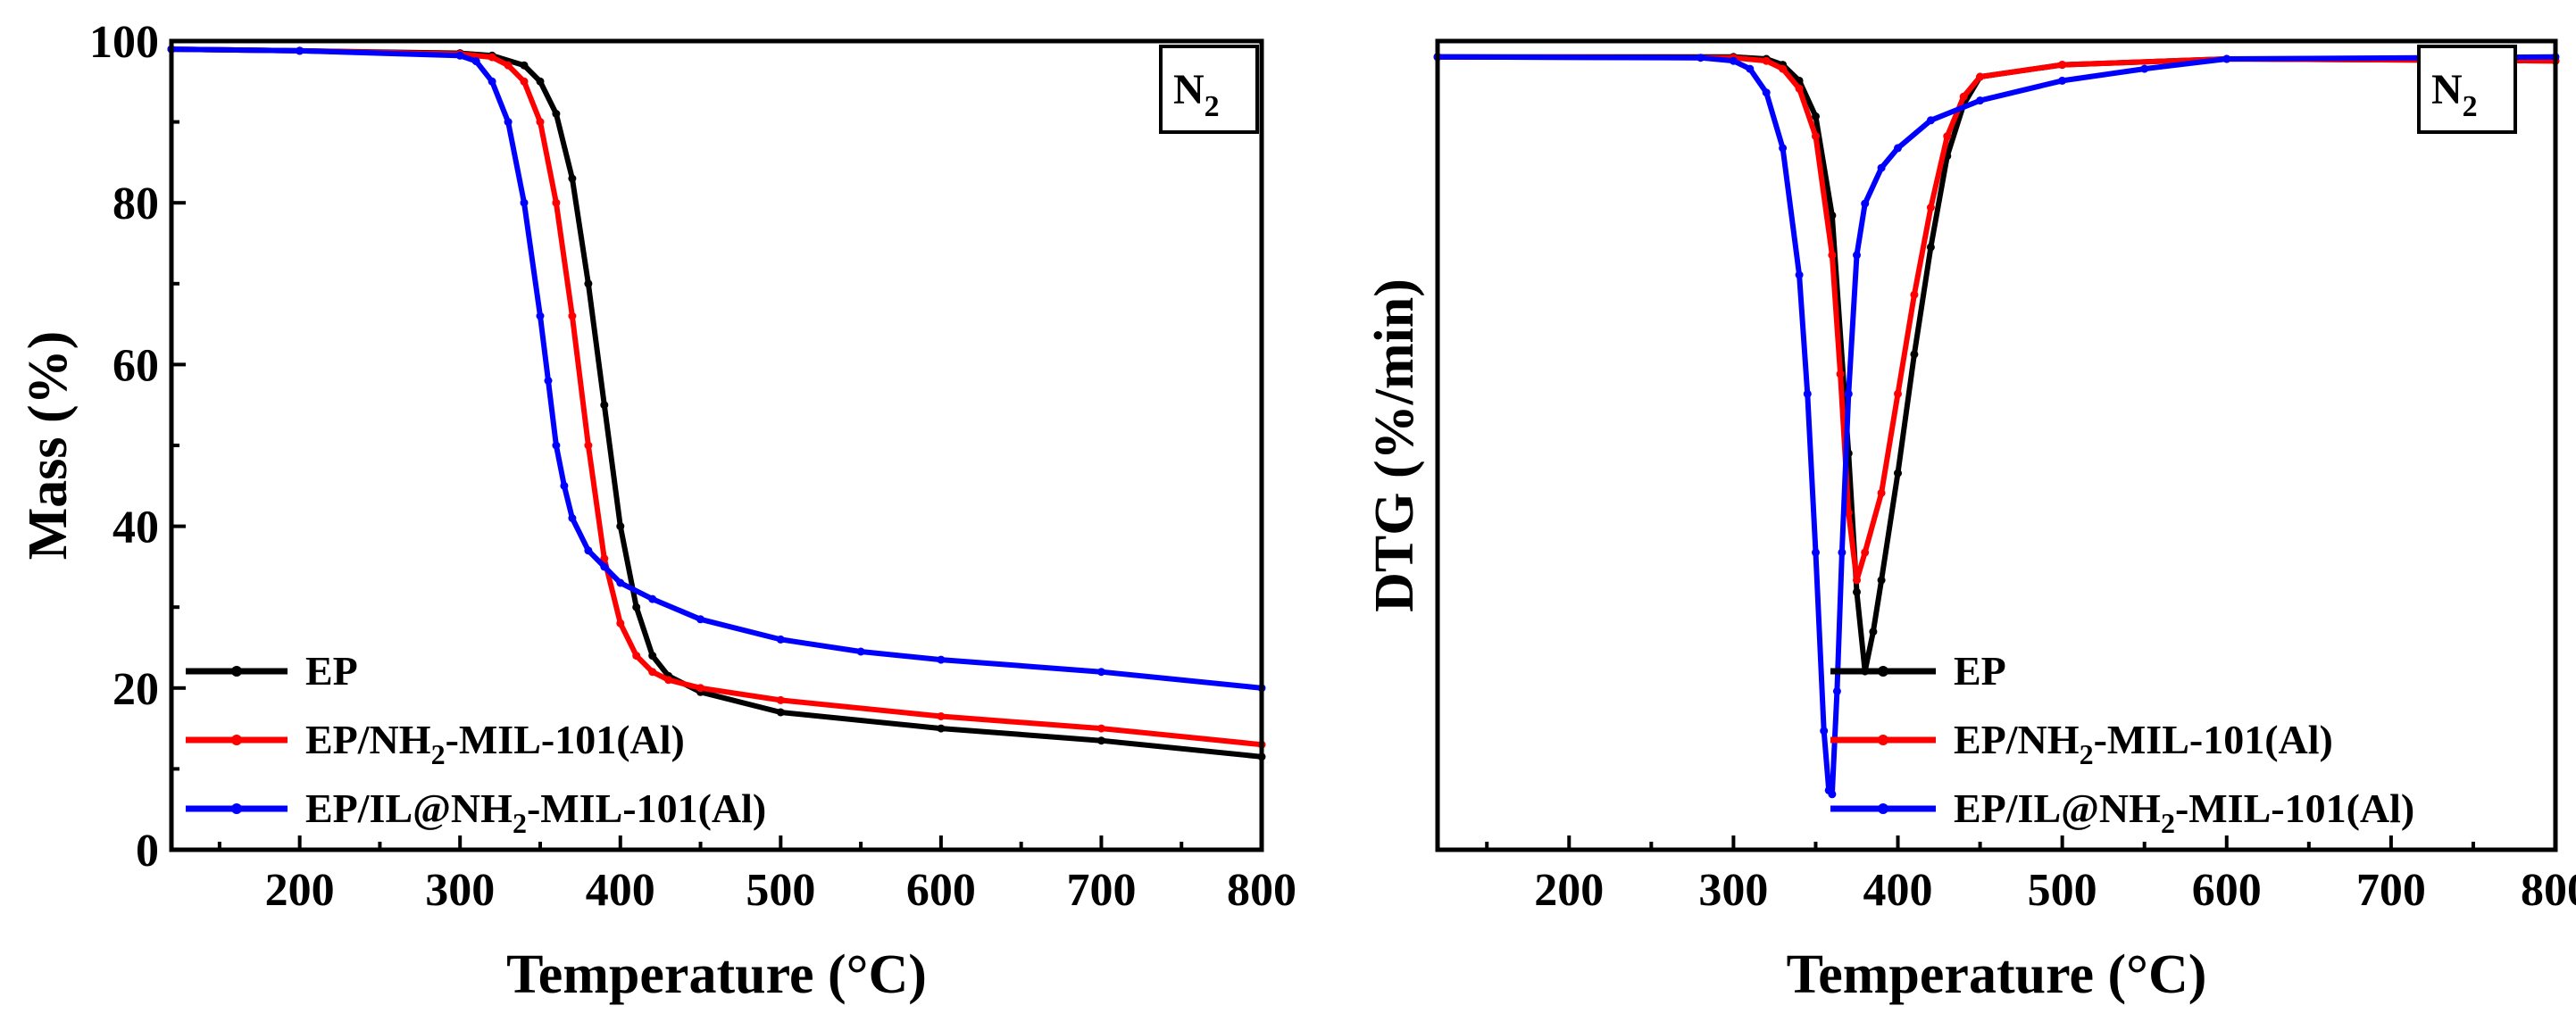 Image resolution: width=2576 pixels, height=1014 pixels. Describe the element at coordinates (1980, 671) in the screenshot. I see `dtg-legend-label-0: EP` at that location.